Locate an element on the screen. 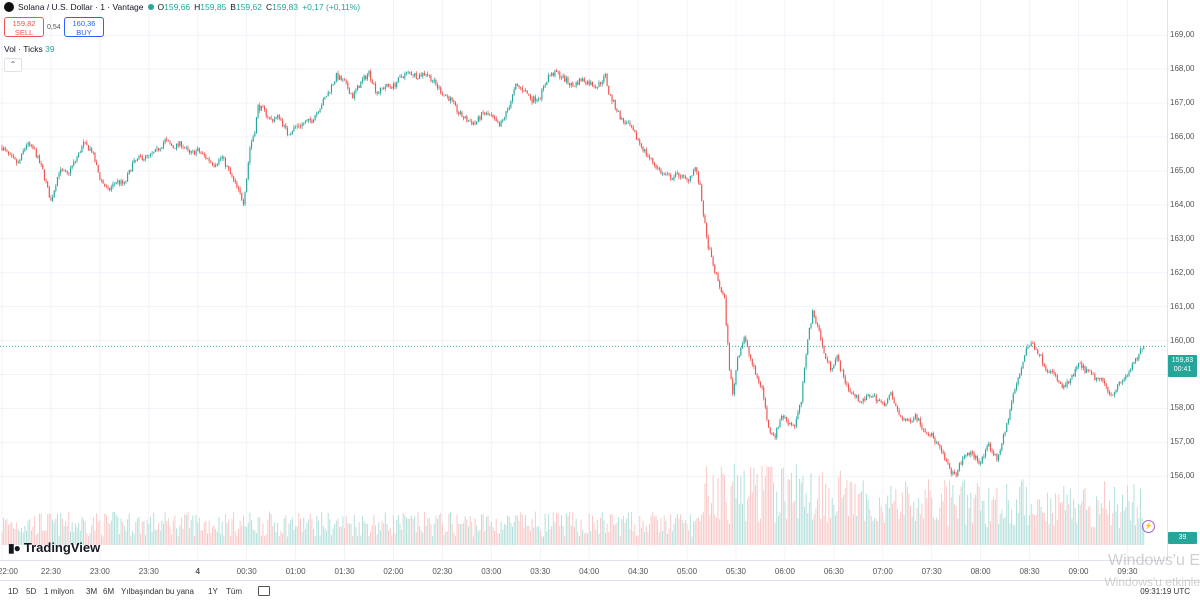 Image resolution: width=1200 pixels, height=602 pixels. sell-label: SELL is located at coordinates (24, 32).